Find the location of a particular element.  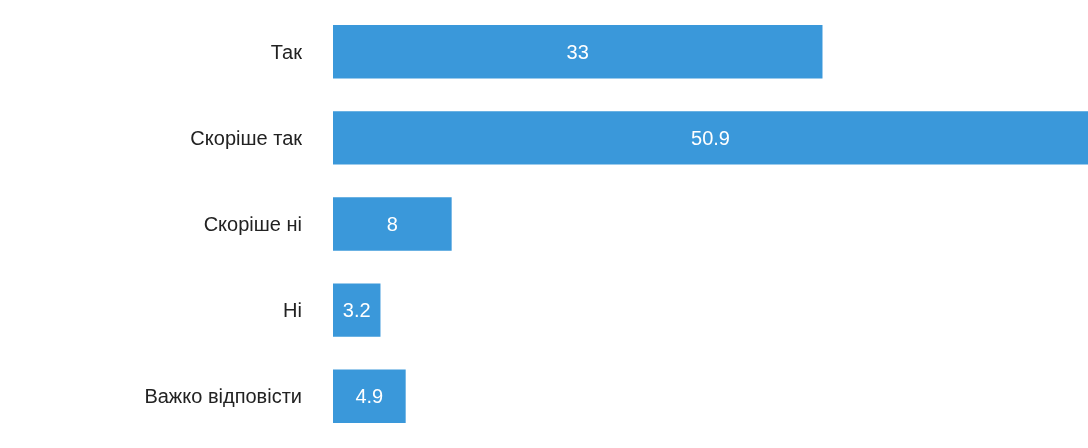

y-tick-label: Скоріше так is located at coordinates (246, 137).